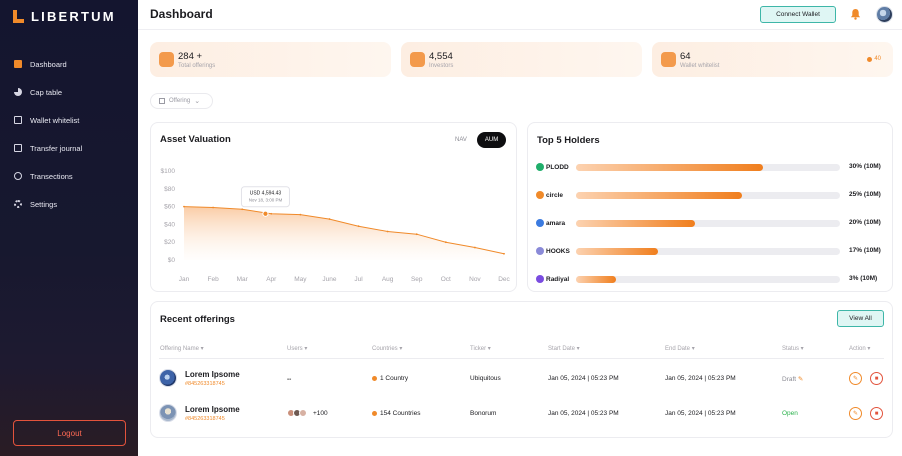  Describe the element at coordinates (64, 16) in the screenshot. I see `logo: LIBERTUM` at that location.